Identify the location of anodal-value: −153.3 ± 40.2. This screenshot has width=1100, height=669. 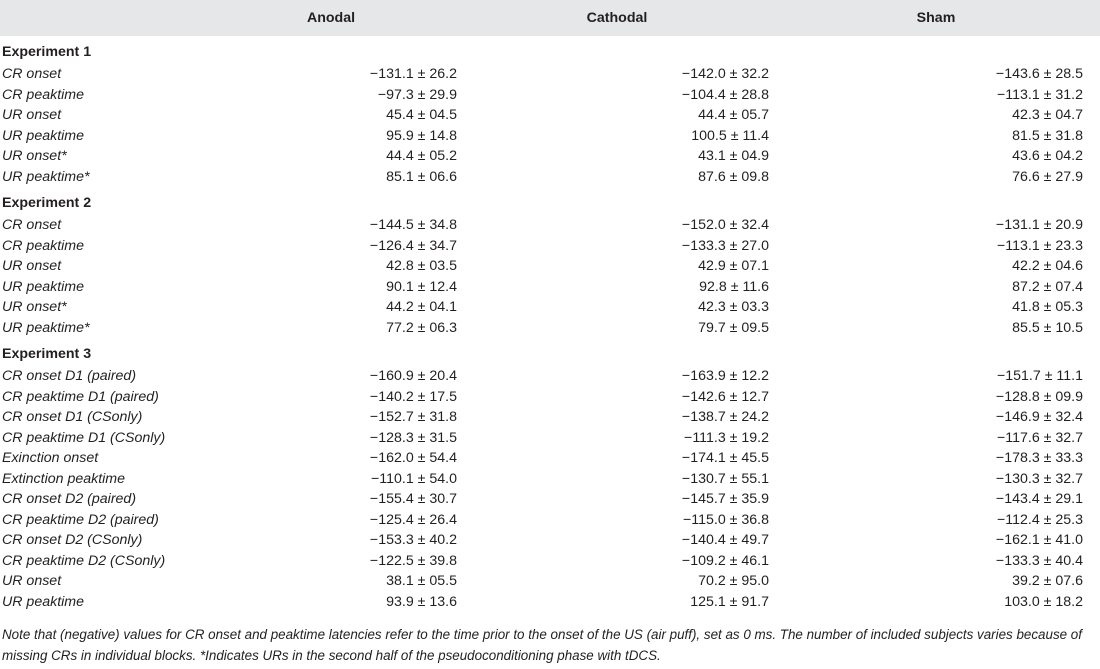
(413, 540).